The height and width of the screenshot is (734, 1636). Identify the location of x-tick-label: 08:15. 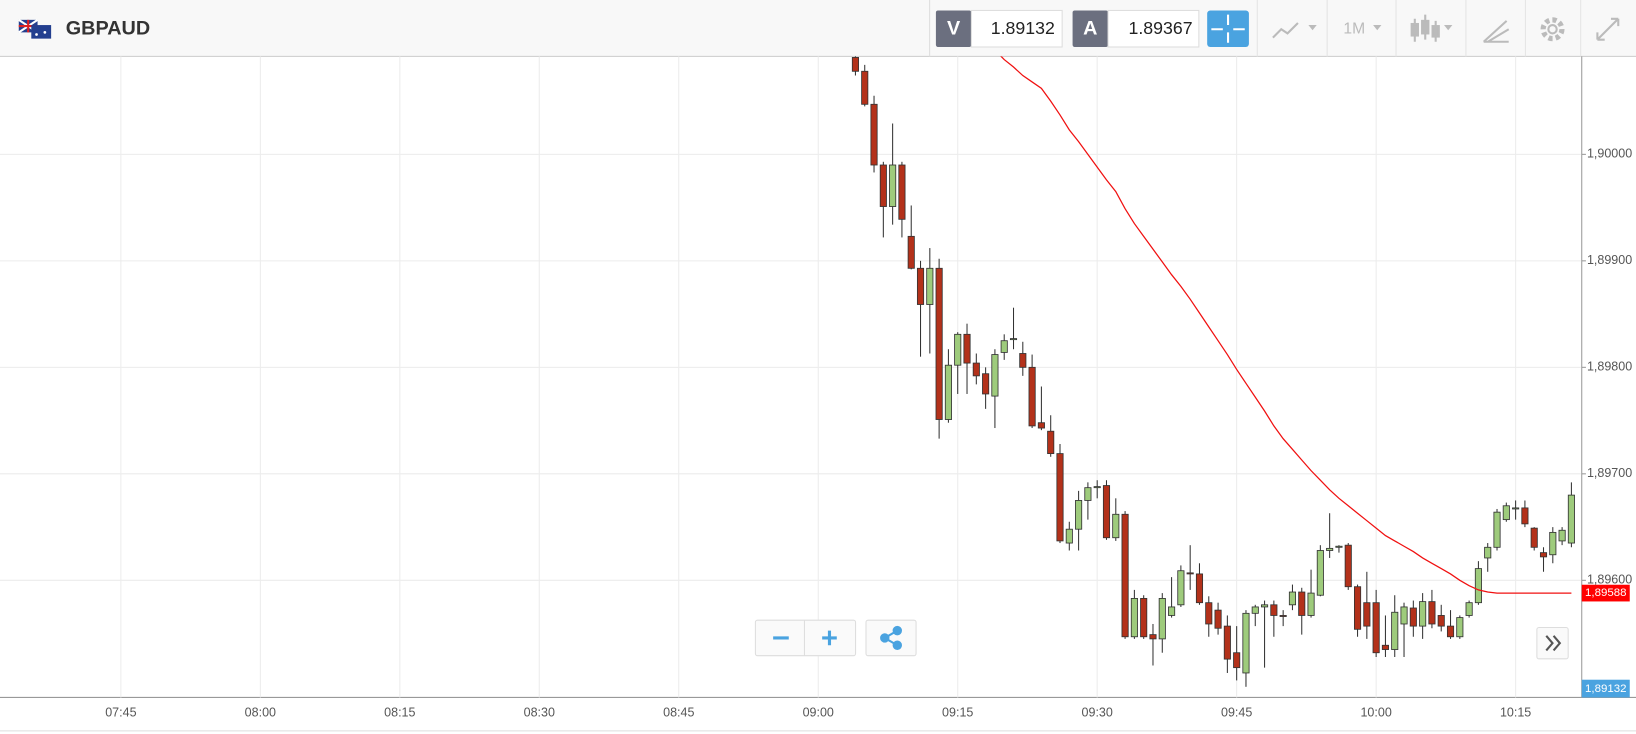
(399, 712).